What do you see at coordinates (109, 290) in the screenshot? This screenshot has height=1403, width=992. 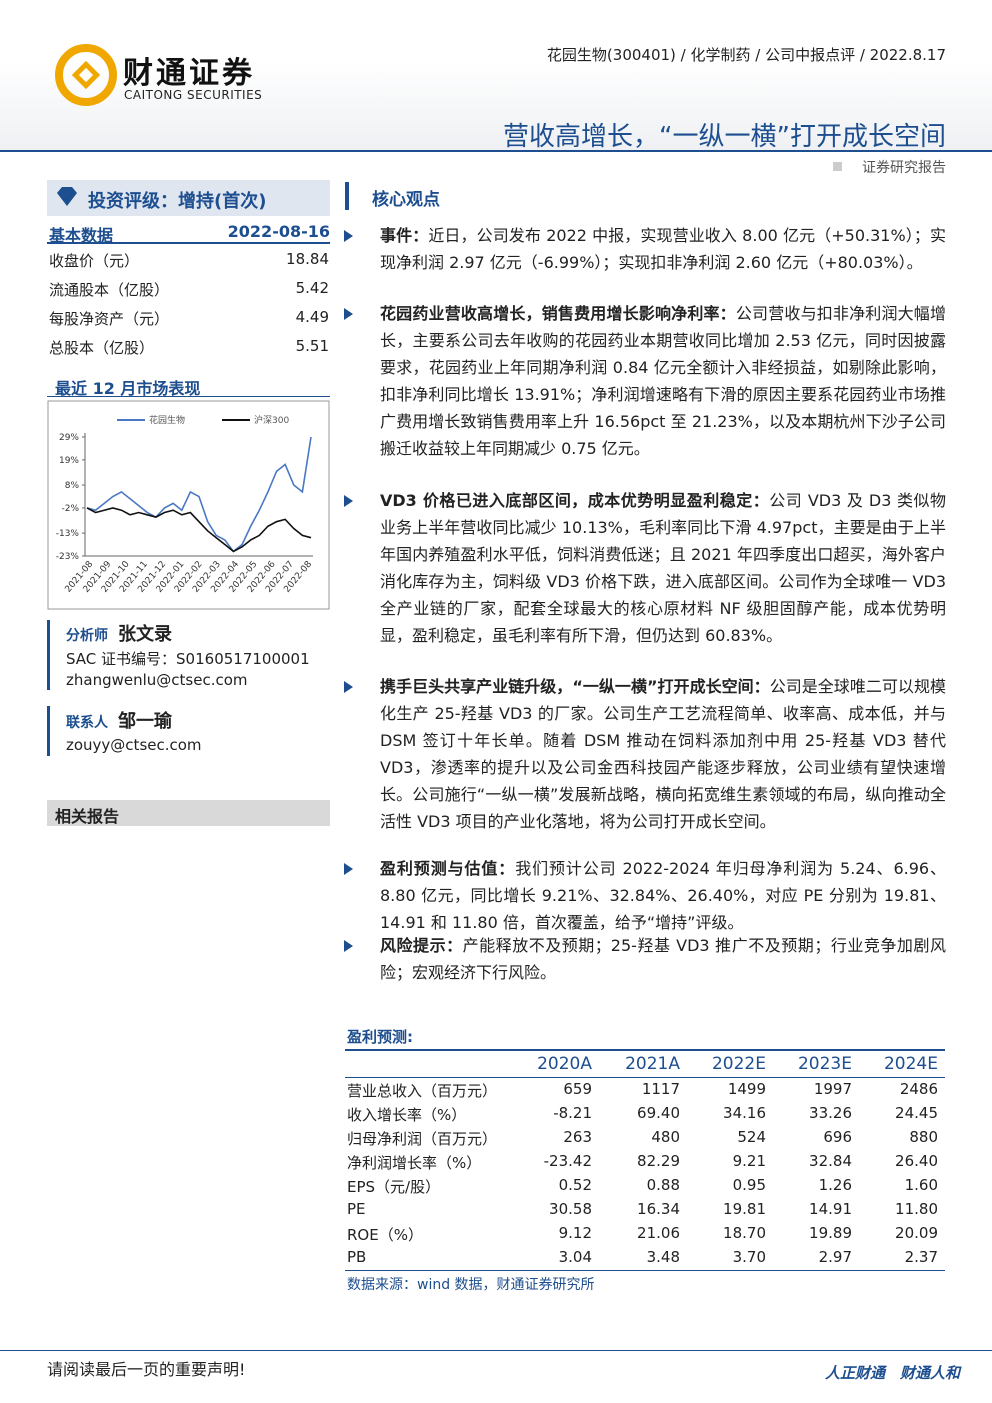 I see `basic-label: 流通股本（亿股）` at bounding box center [109, 290].